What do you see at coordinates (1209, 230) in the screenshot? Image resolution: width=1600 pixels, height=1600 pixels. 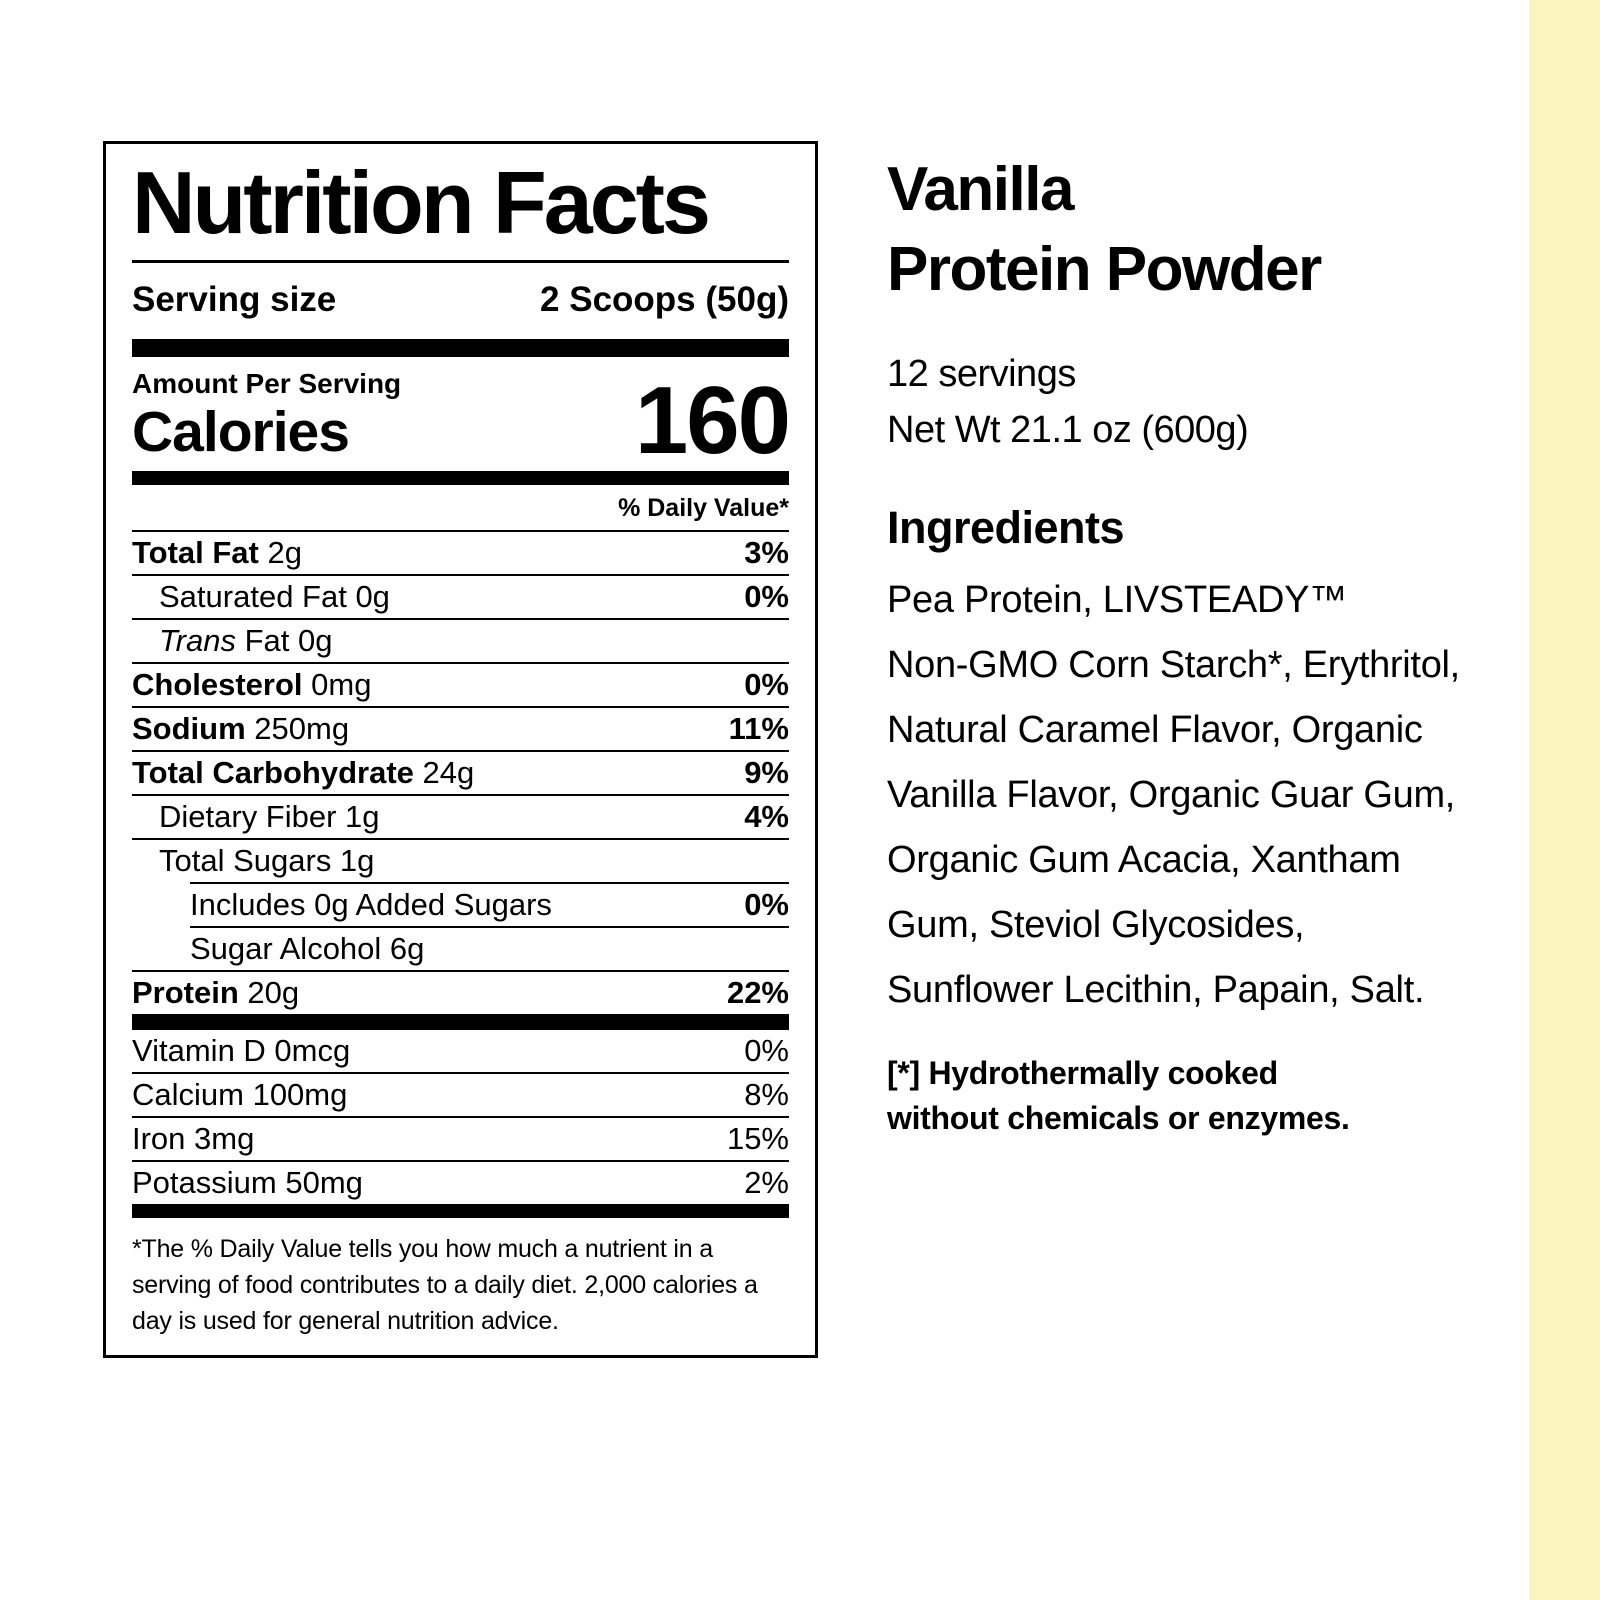 I see `product-title: Vanilla Protein Powder` at bounding box center [1209, 230].